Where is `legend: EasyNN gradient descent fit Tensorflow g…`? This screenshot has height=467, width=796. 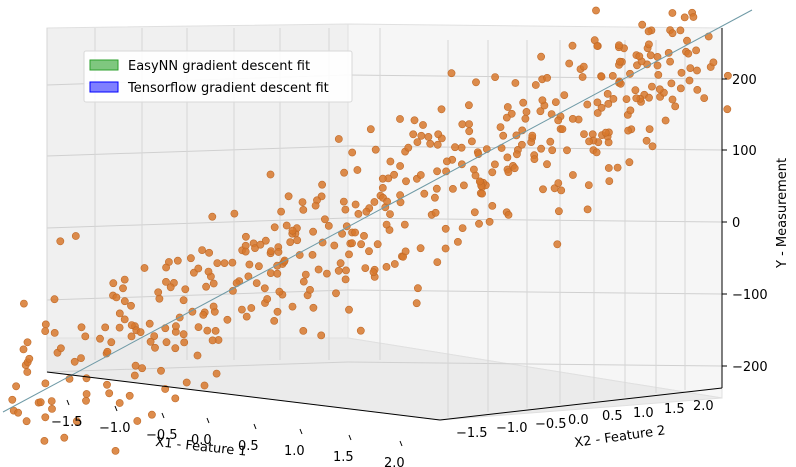 legend: EasyNN gradient descent fit Tensorflow g… is located at coordinates (218, 76).